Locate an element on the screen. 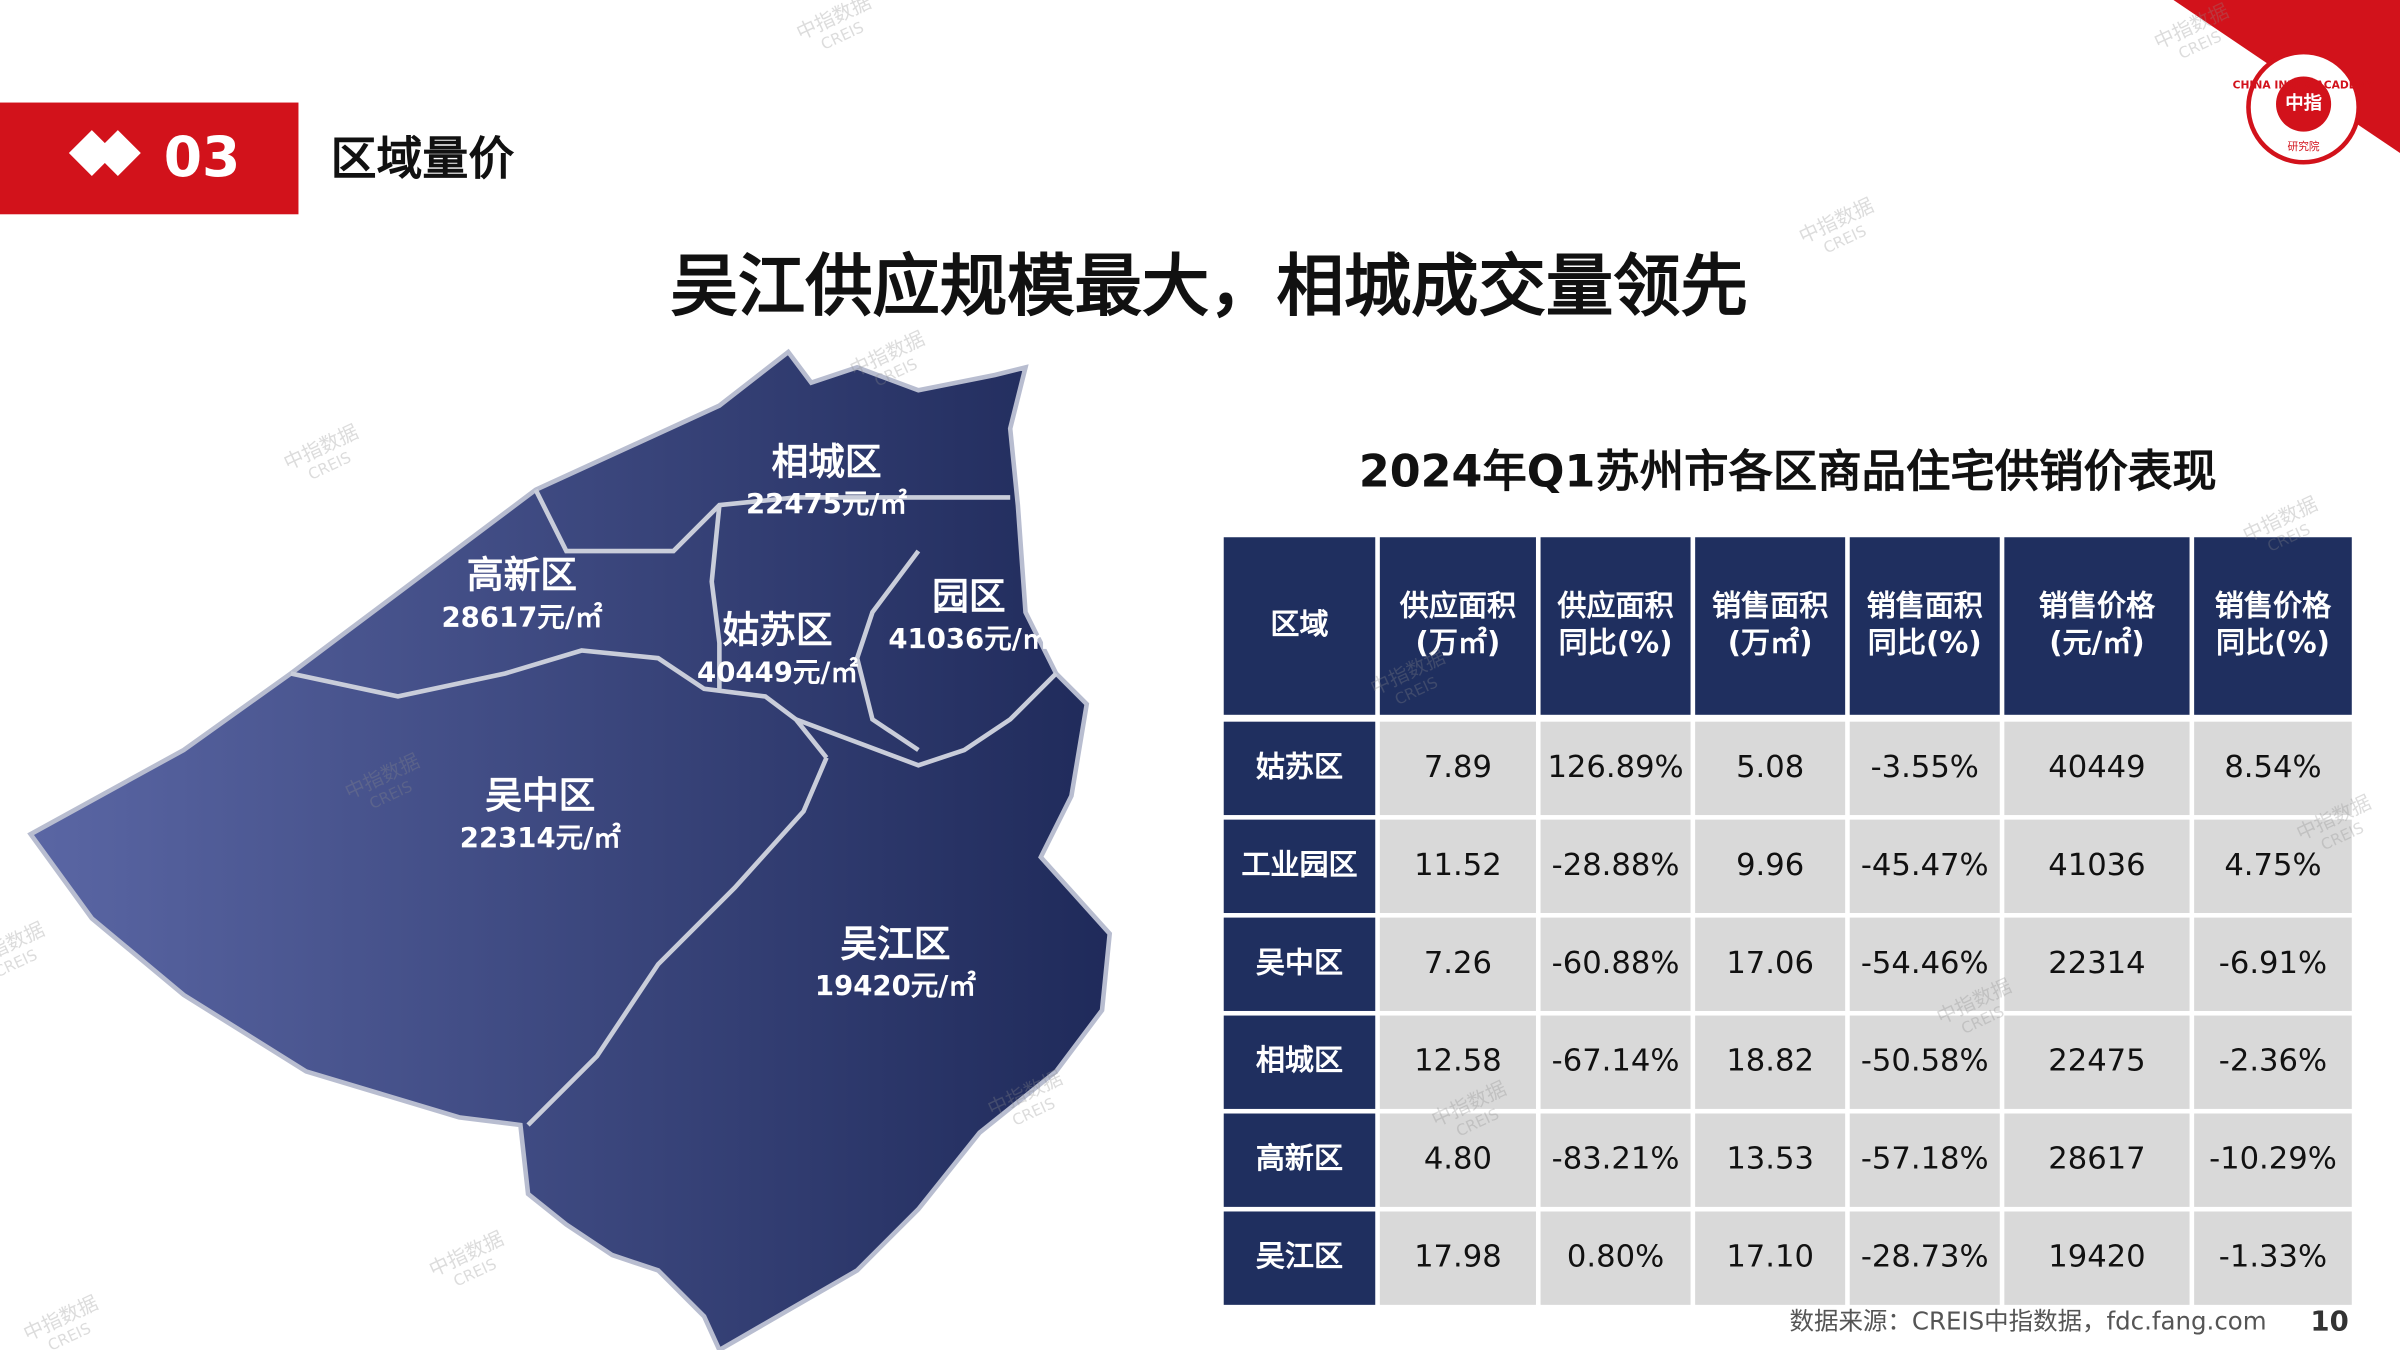  district-name: 相城区 is located at coordinates (826, 461).